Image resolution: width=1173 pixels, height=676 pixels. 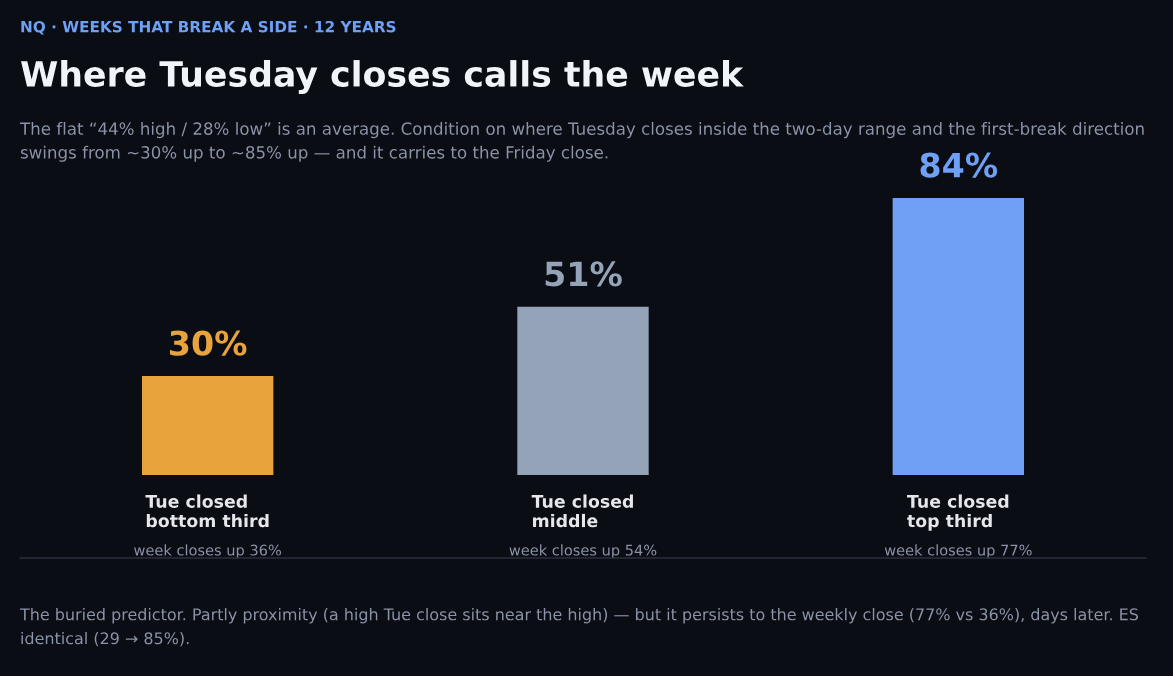 I want to click on x-tick-label: Tue closed bottom third, so click(x=207, y=511).